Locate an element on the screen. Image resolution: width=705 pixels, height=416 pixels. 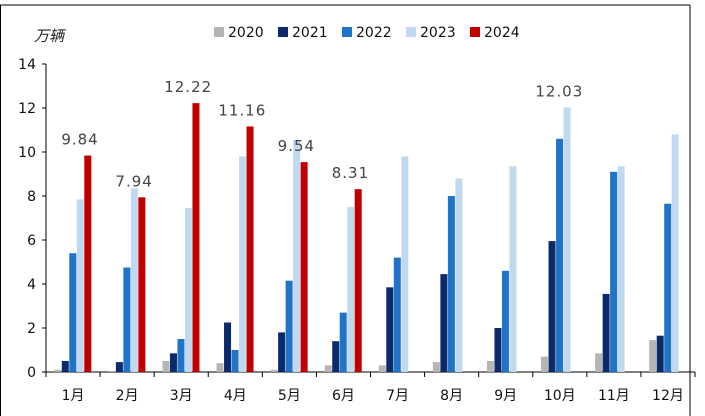
data-label: 12.22 is located at coordinates (188, 87).